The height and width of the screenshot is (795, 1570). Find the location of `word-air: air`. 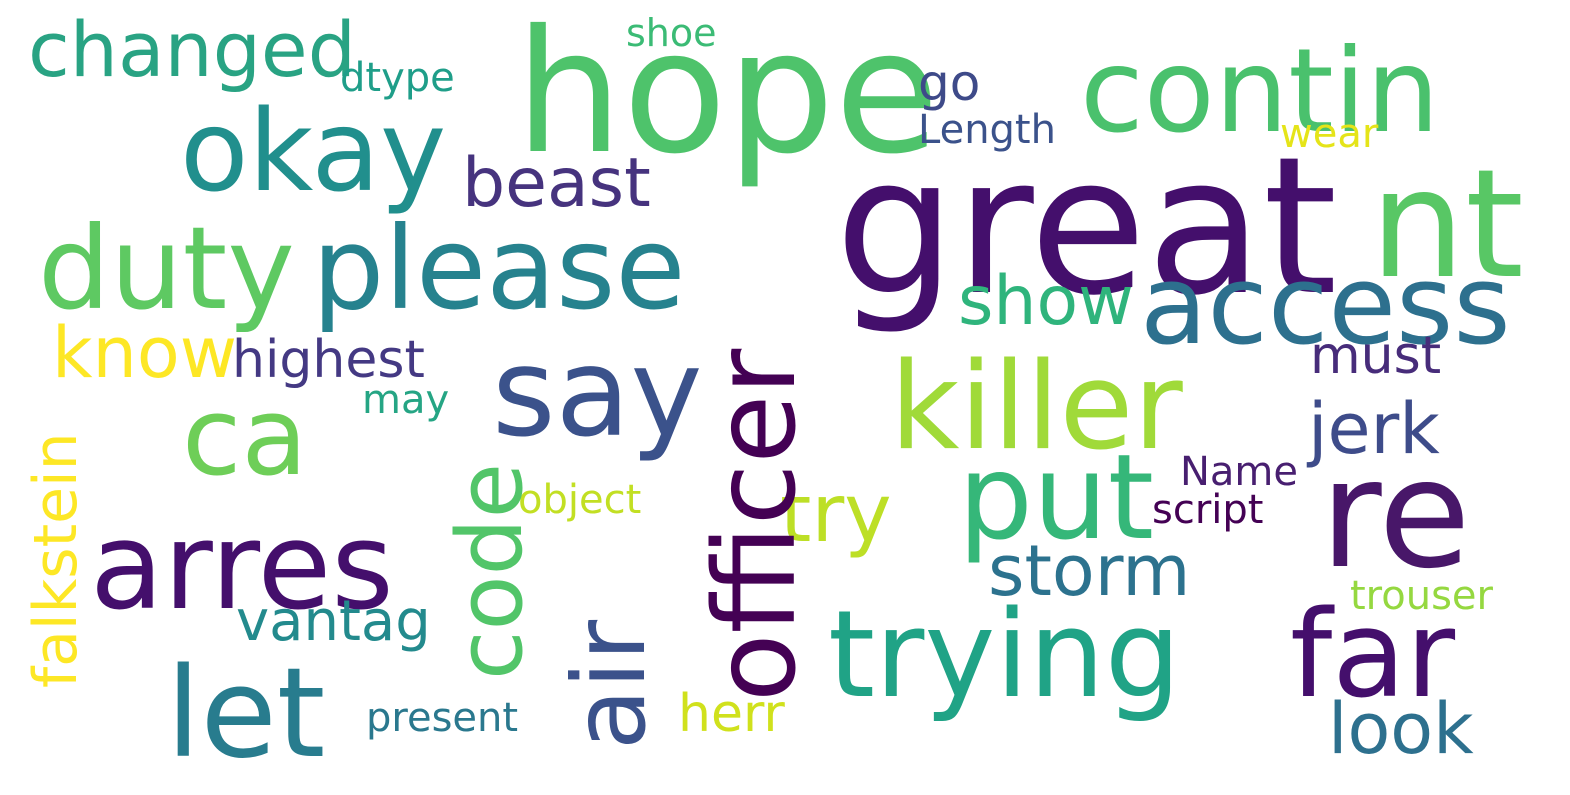

word-air: air is located at coordinates (609, 684).